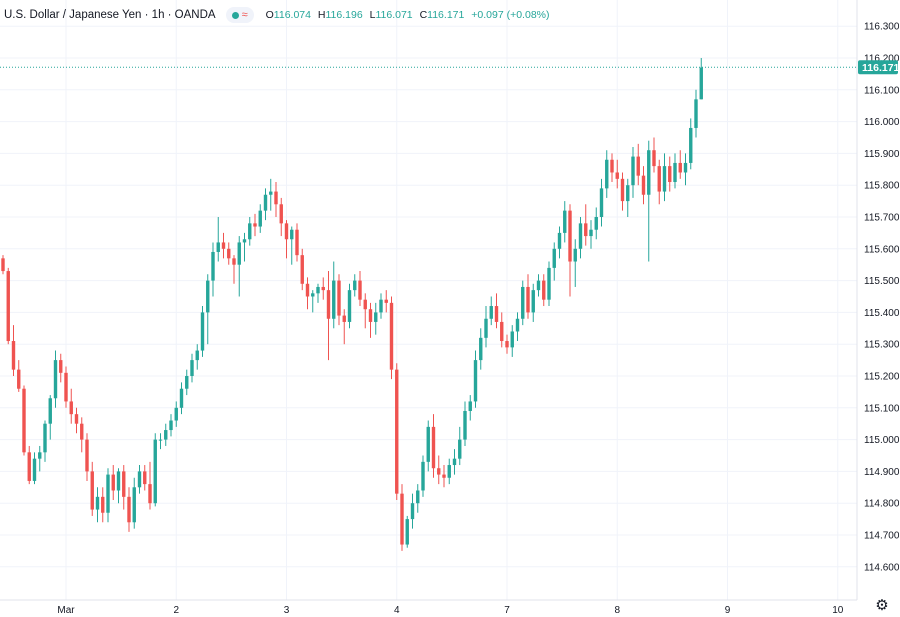 This screenshot has width=900, height=617. What do you see at coordinates (239, 15) in the screenshot?
I see `market-status-pill: ≈` at bounding box center [239, 15].